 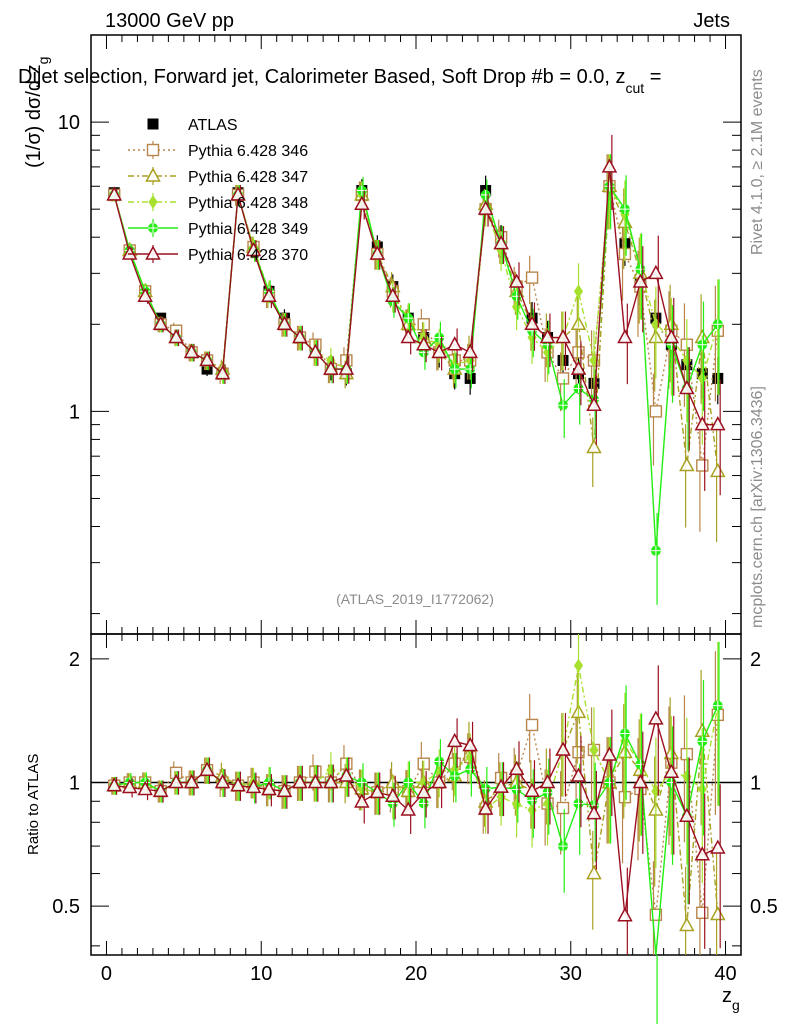 What do you see at coordinates (218, 254) in the screenshot?
I see `legend-item: Pythia 6.428 370` at bounding box center [218, 254].